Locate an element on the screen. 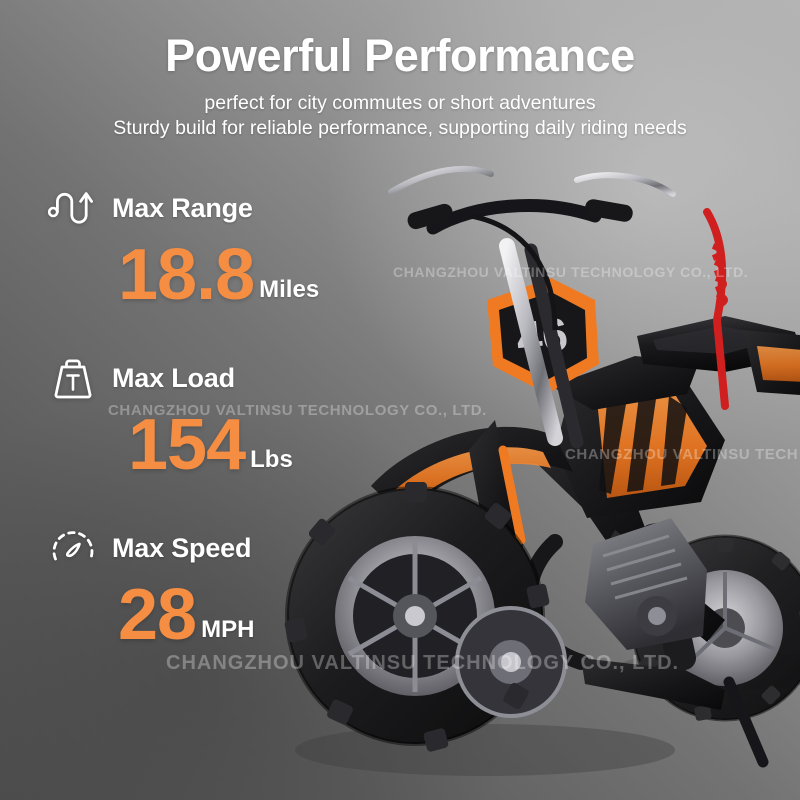  spec-unit: Lbs is located at coordinates (271, 459).